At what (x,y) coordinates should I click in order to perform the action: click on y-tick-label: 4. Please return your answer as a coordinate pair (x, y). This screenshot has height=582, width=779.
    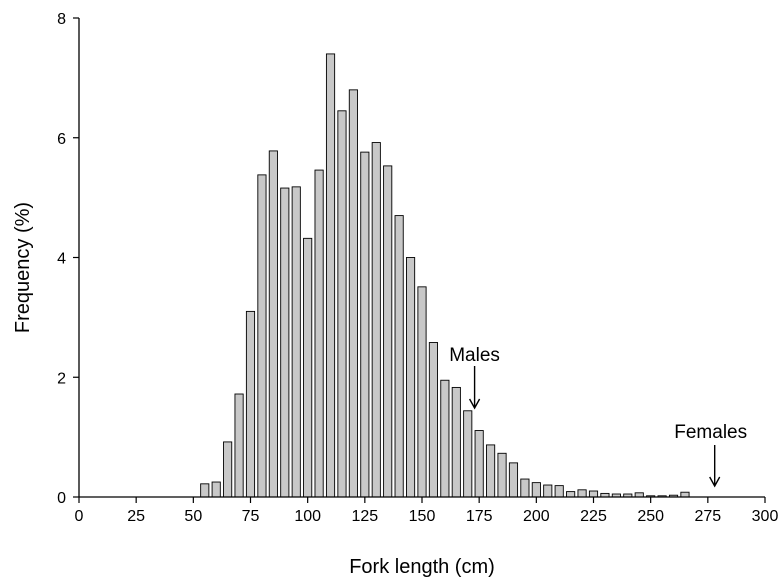
    Looking at the image, I should click on (61, 259).